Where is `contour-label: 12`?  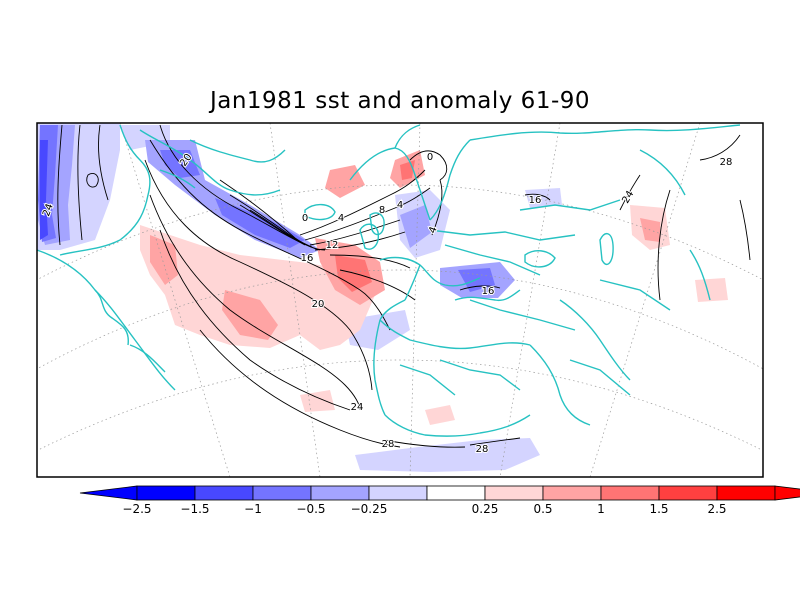
contour-label: 12 is located at coordinates (332, 245).